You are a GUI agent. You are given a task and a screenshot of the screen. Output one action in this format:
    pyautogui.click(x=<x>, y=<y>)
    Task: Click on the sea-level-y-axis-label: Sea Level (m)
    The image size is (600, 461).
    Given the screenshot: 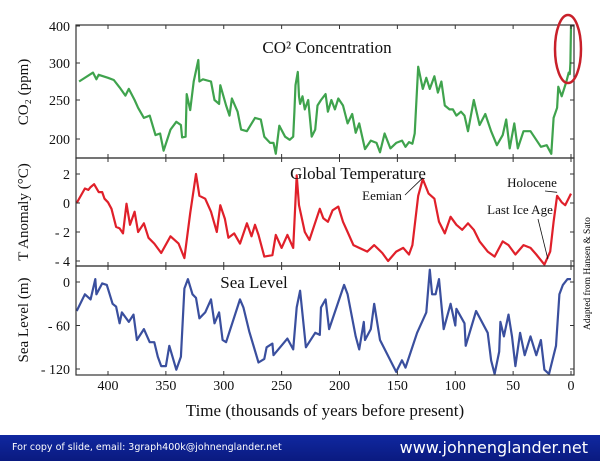 What is the action you would take?
    pyautogui.click(x=24, y=320)
    